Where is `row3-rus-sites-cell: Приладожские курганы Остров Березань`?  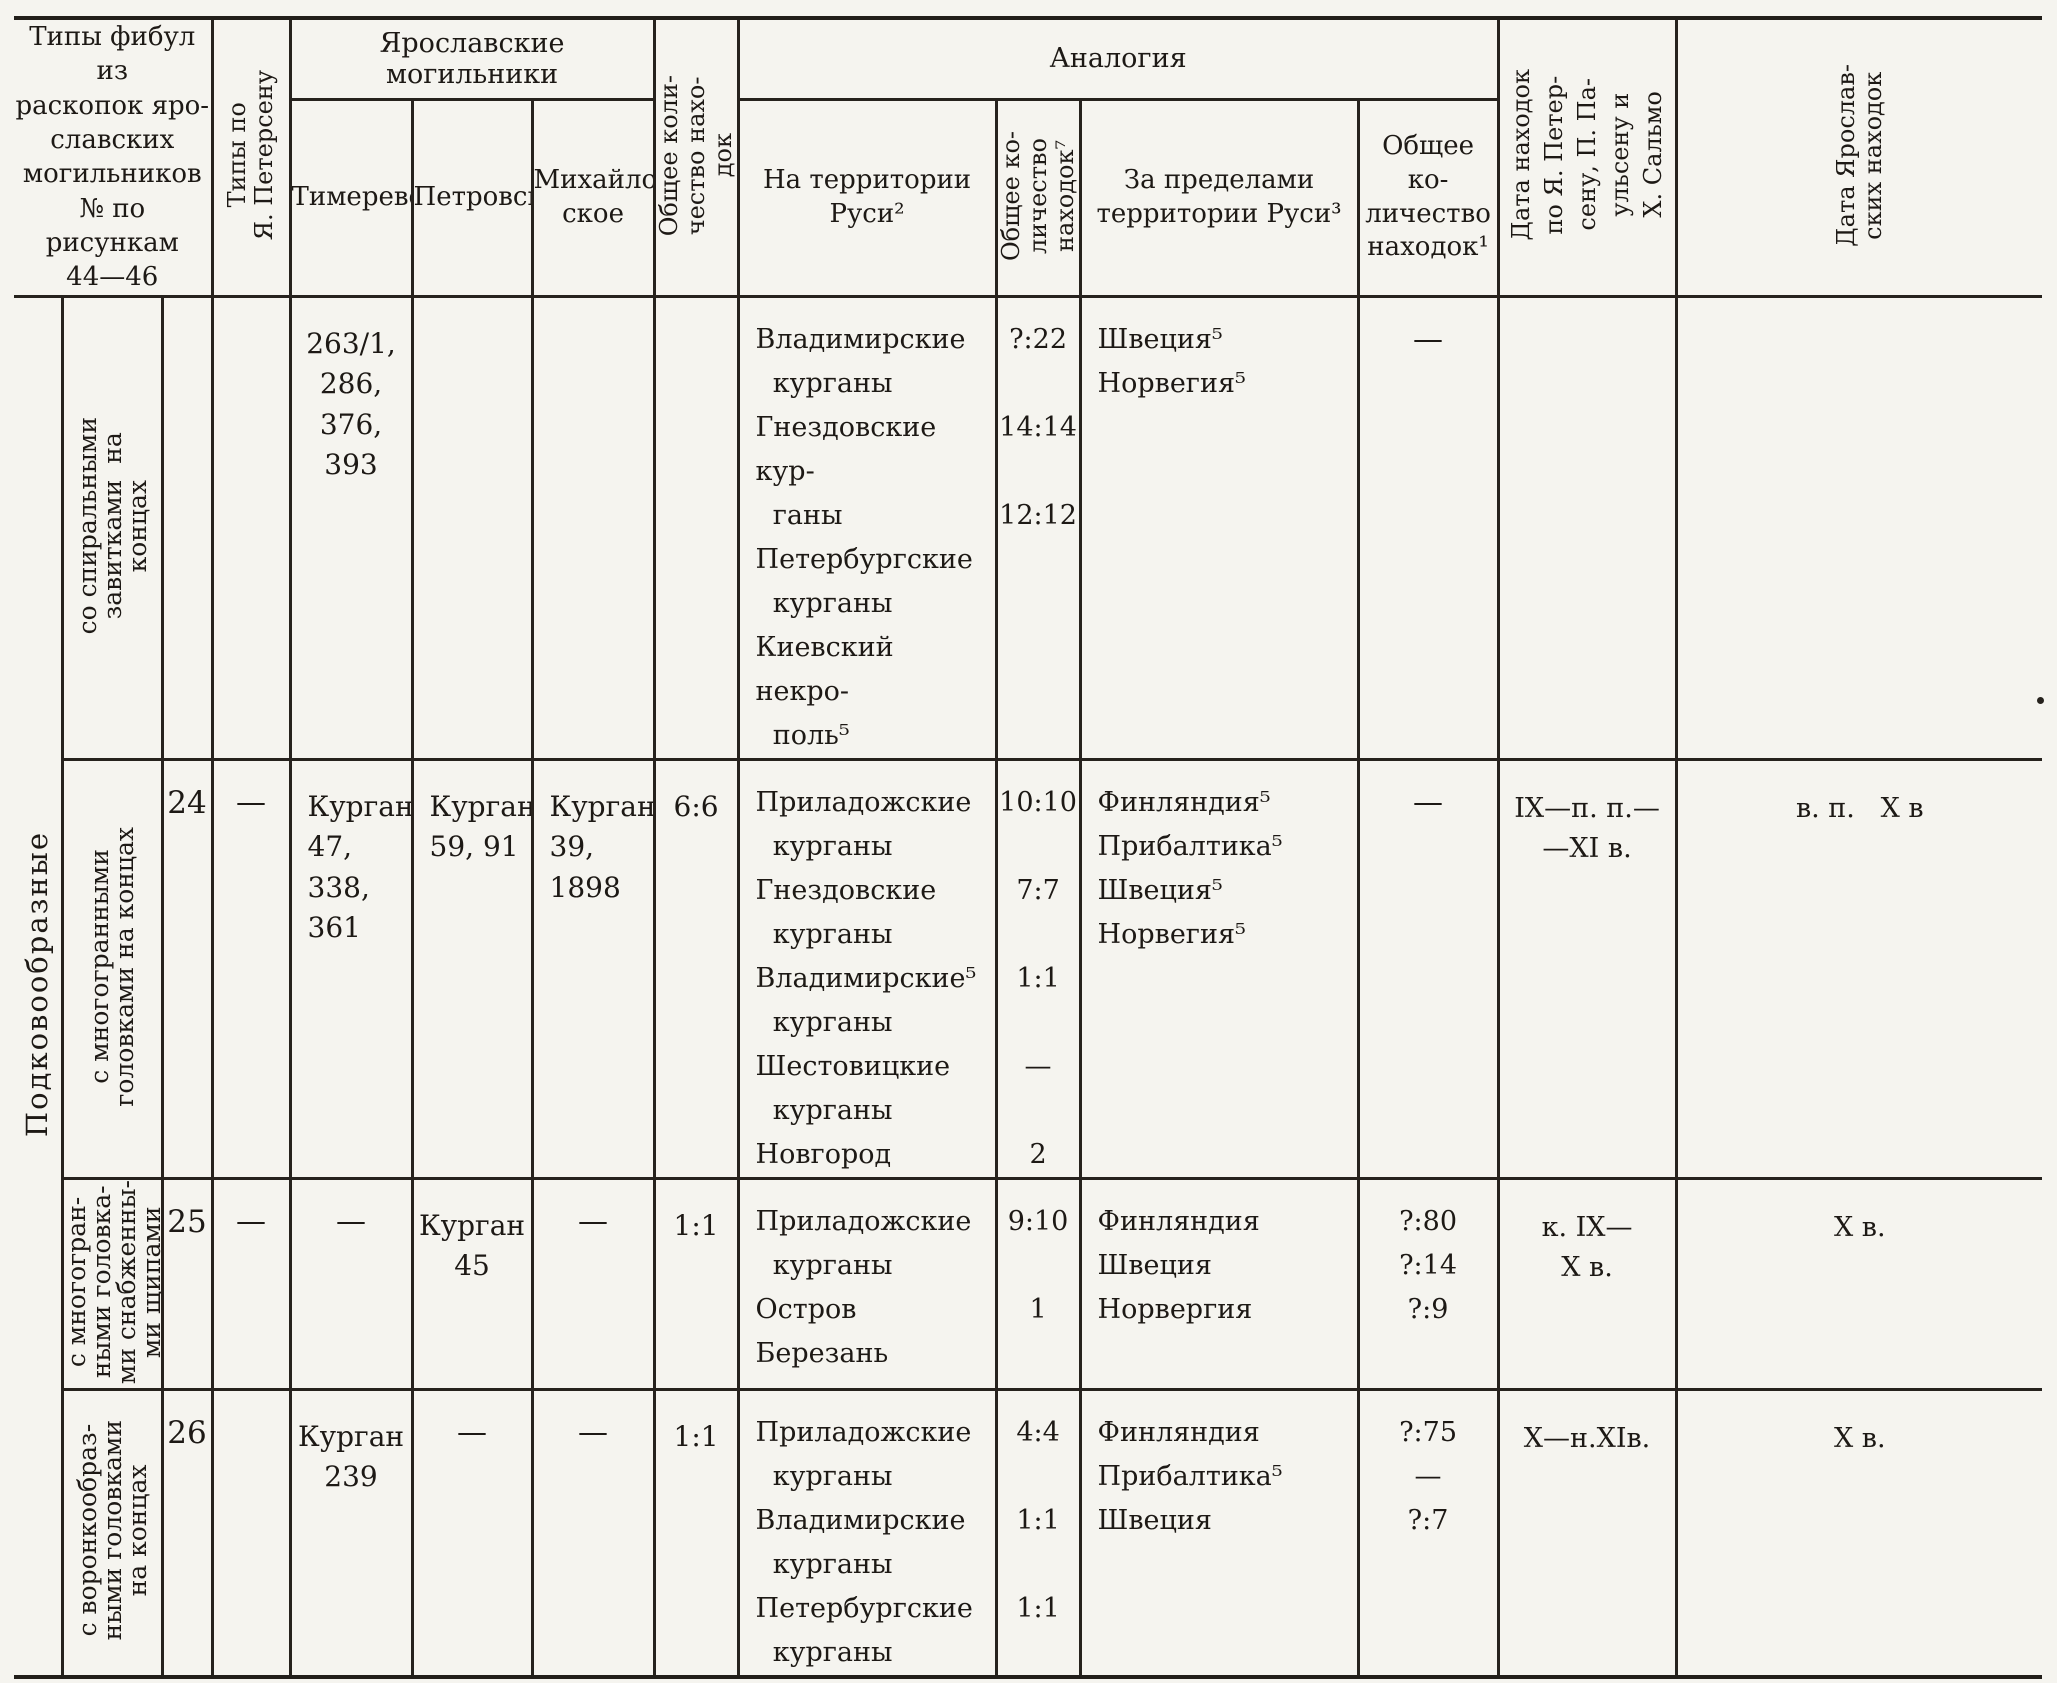
row3-rus-sites-cell: Приладожские курганы Остров Березань is located at coordinates (867, 1283).